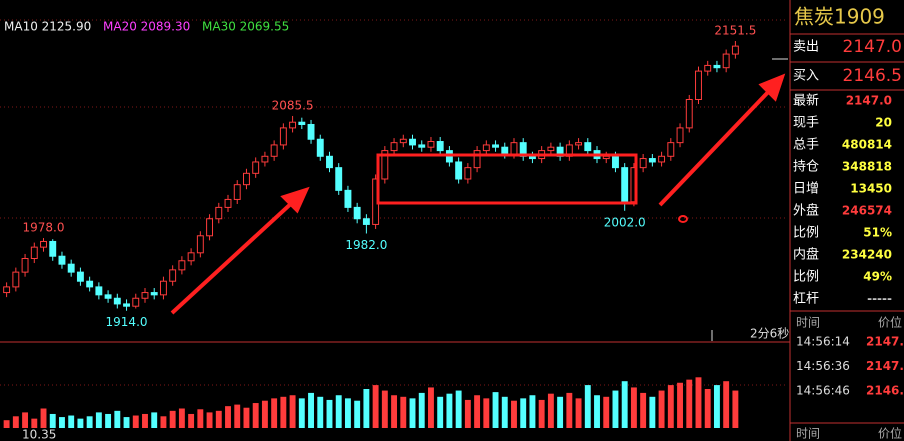 This screenshot has width=904, height=441. Describe the element at coordinates (885, 391) in the screenshot. I see `trade-price: 2146.0` at that location.